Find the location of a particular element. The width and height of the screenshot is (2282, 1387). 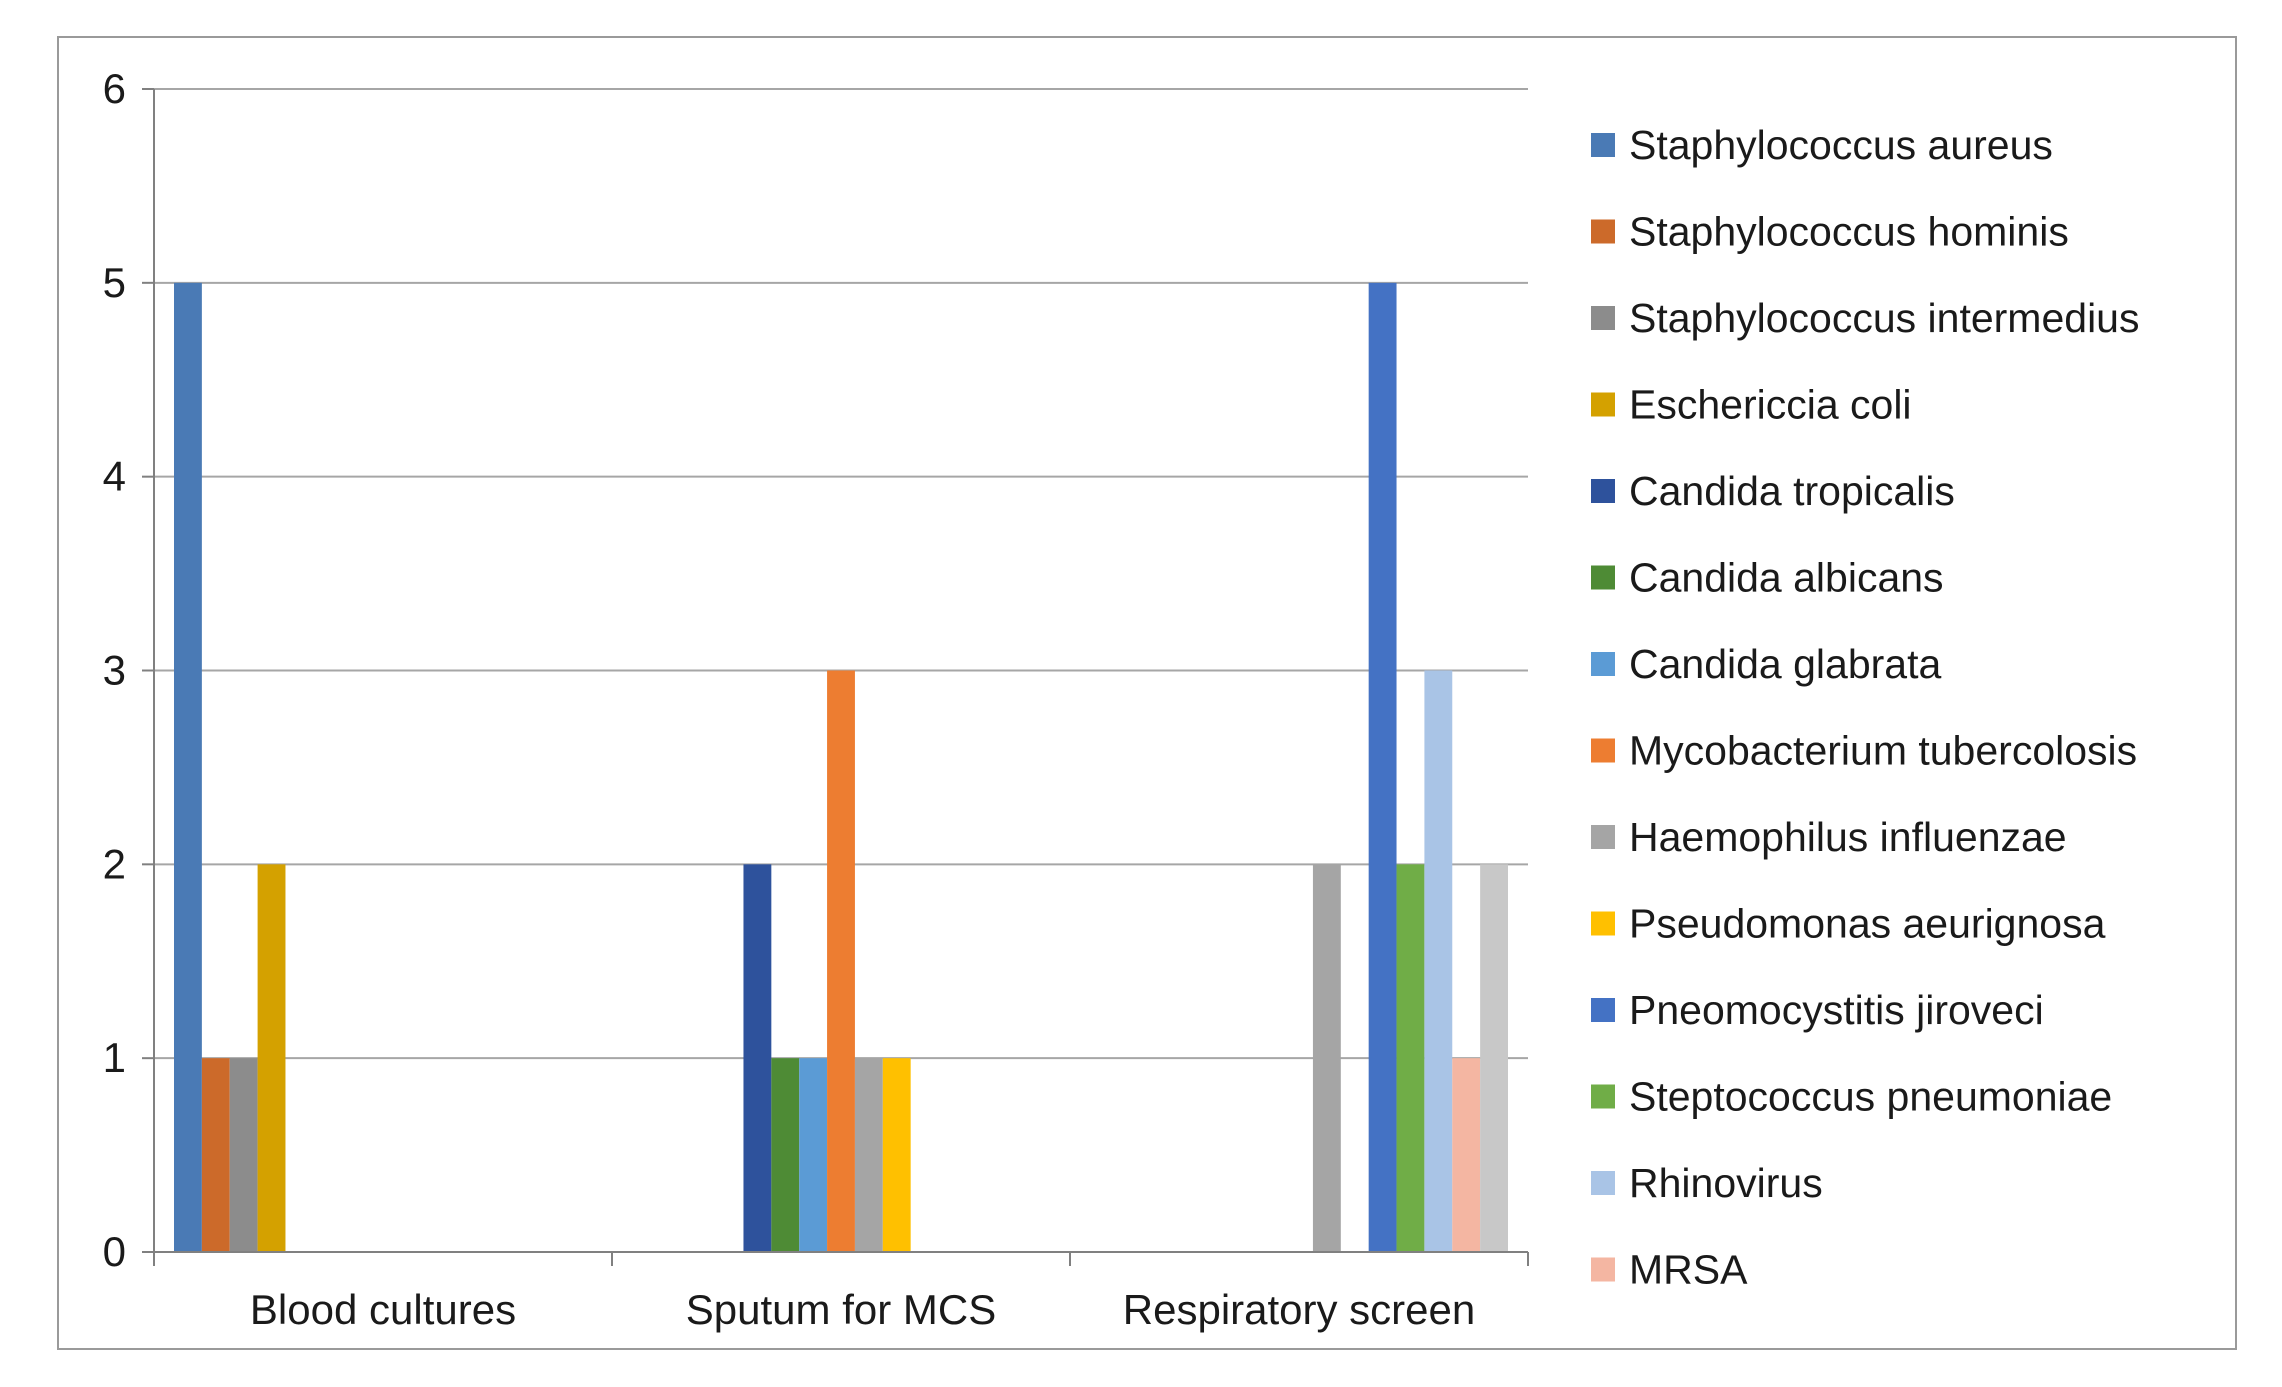

legend-label: Pseudomonas aeurignosa is located at coordinates (1867, 924).